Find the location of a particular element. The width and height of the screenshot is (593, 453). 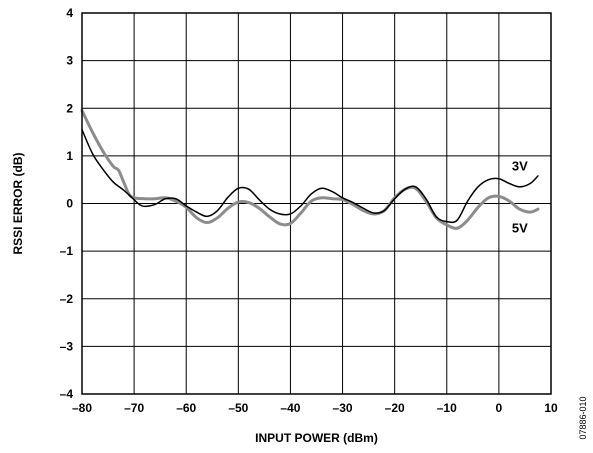

x-tick-label: 0 is located at coordinates (499, 408).